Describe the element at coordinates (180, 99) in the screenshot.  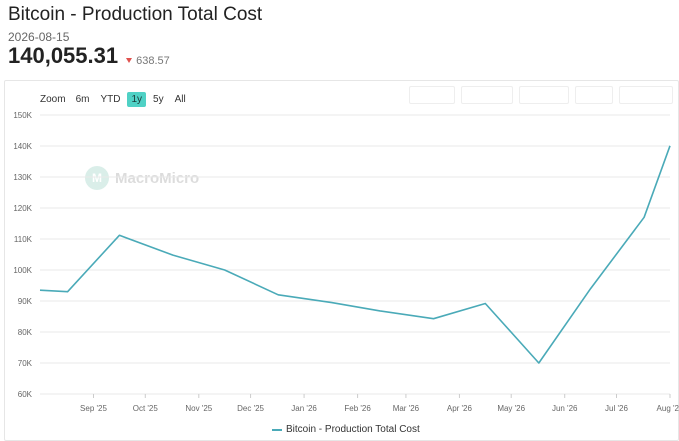
I see `zoom-all-button: All` at that location.